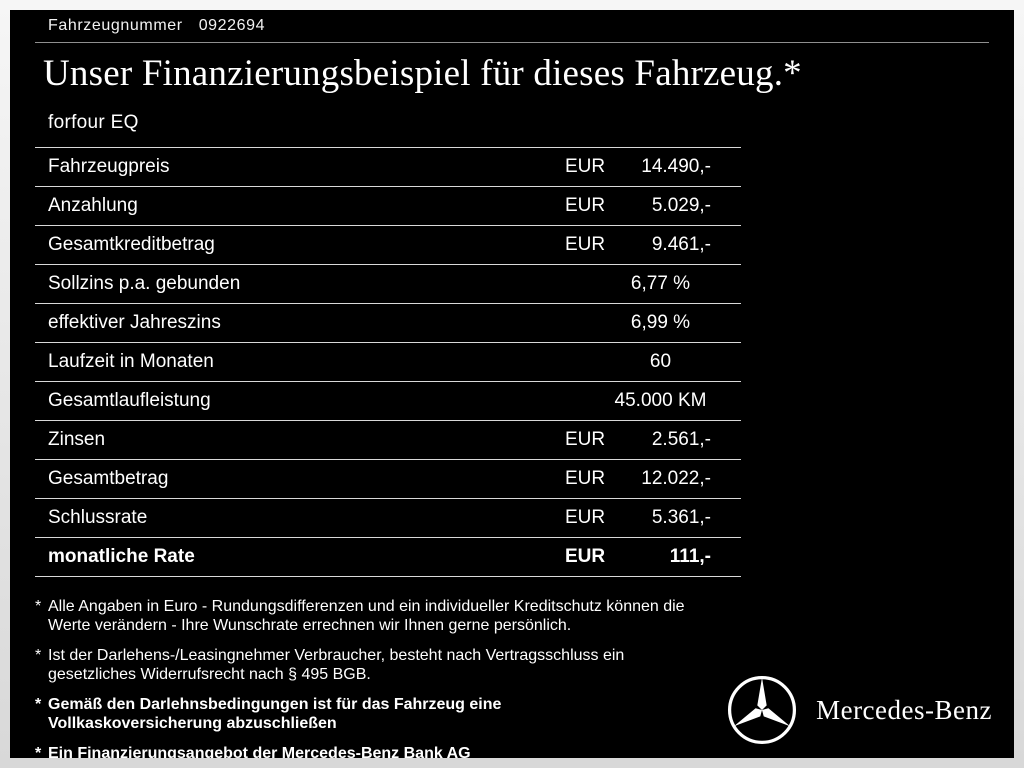  I want to click on row-value-cell: EUR 9.461,-, so click(638, 245).